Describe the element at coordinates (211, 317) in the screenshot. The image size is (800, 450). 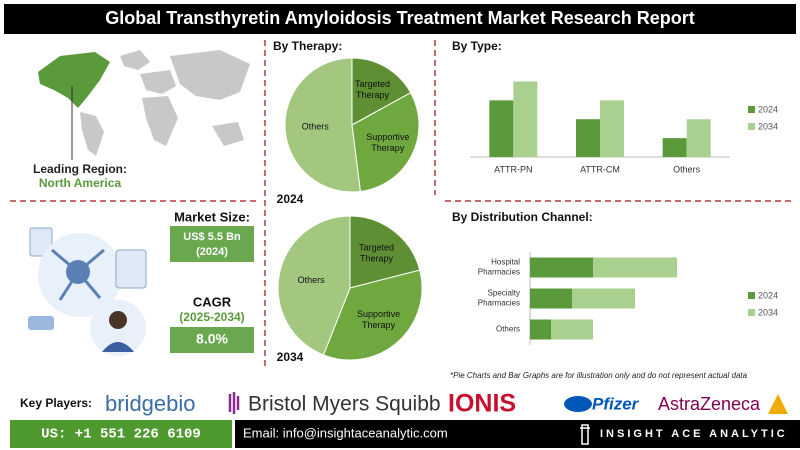
I see `cagr-period: (2025-2034)` at that location.